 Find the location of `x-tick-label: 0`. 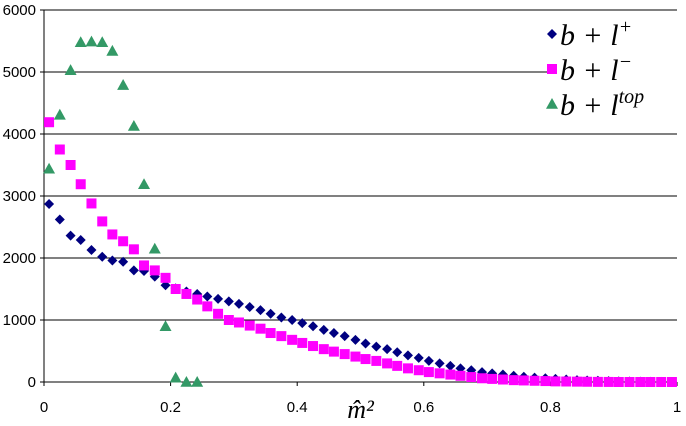

x-tick-label: 0 is located at coordinates (44, 407).